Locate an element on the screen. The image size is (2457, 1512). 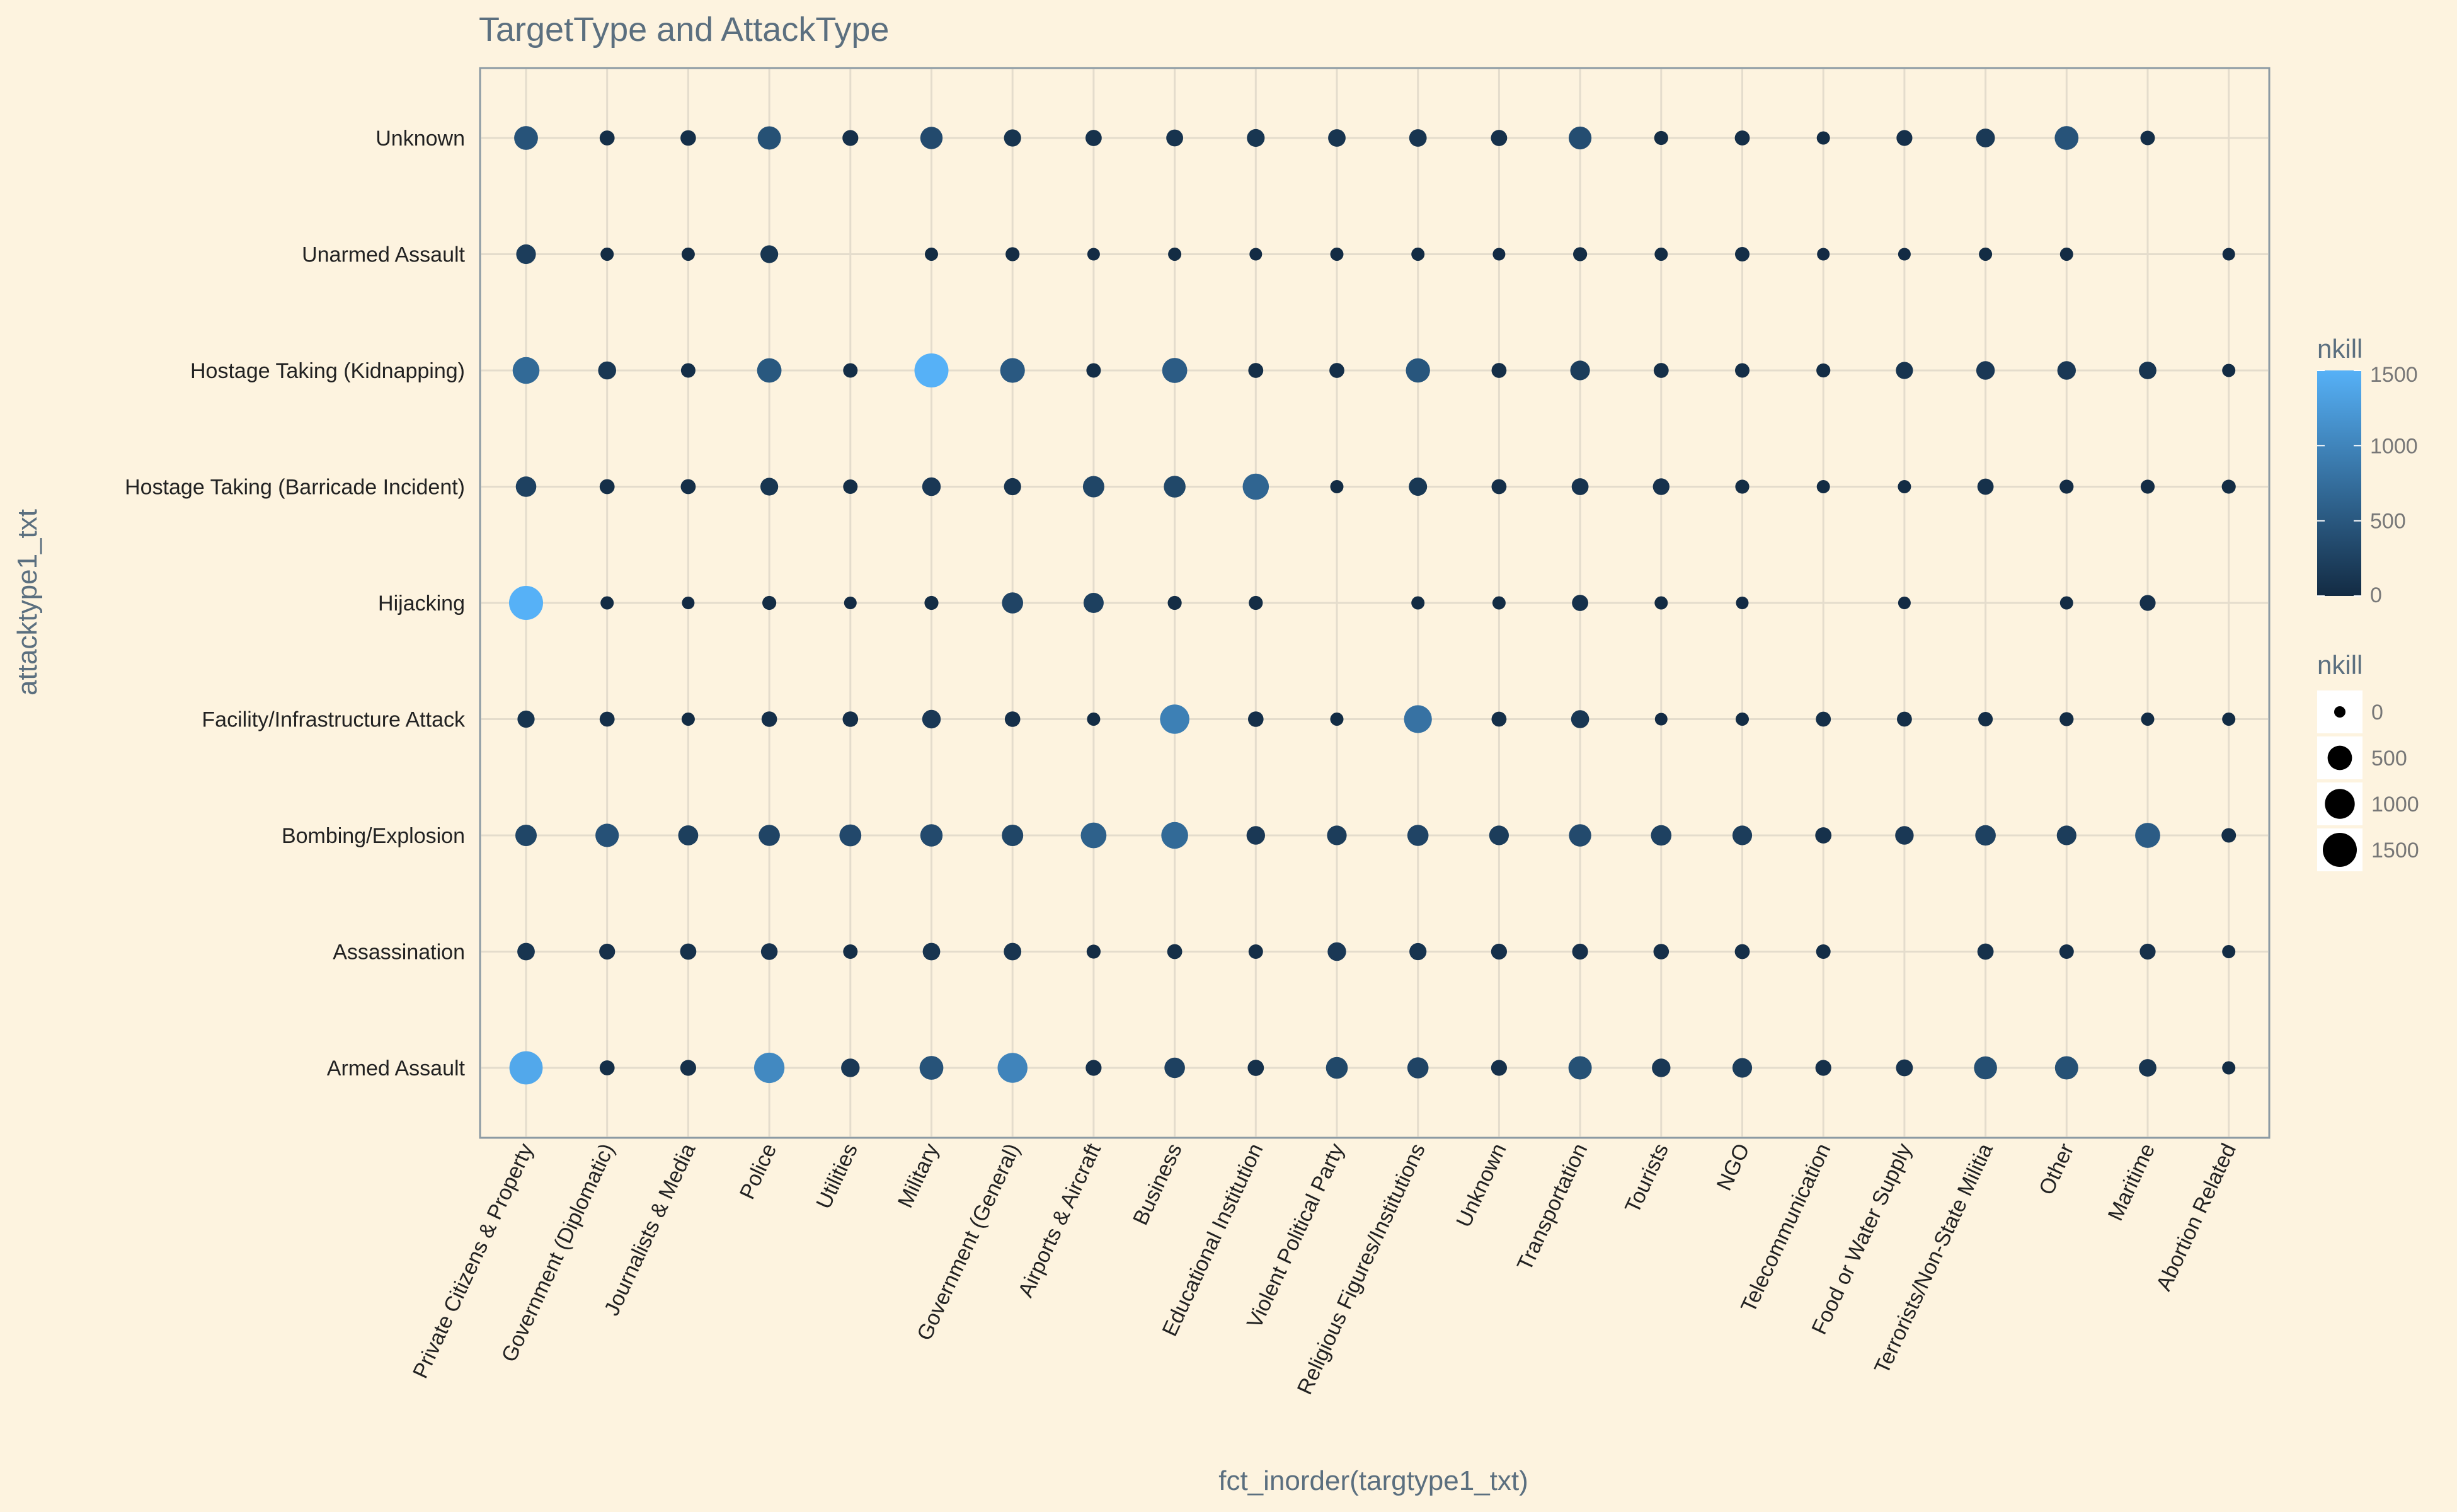
y-tick-label: Unarmed Assault is located at coordinates (383, 255).